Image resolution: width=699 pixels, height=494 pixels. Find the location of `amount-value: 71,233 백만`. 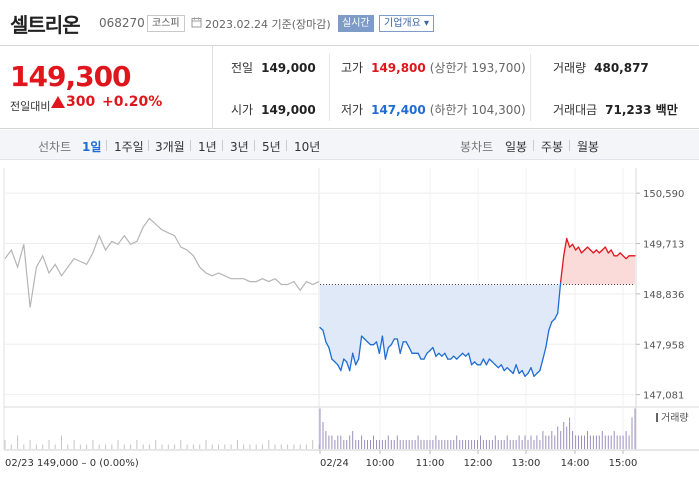

amount-value: 71,233 백만 is located at coordinates (641, 110).